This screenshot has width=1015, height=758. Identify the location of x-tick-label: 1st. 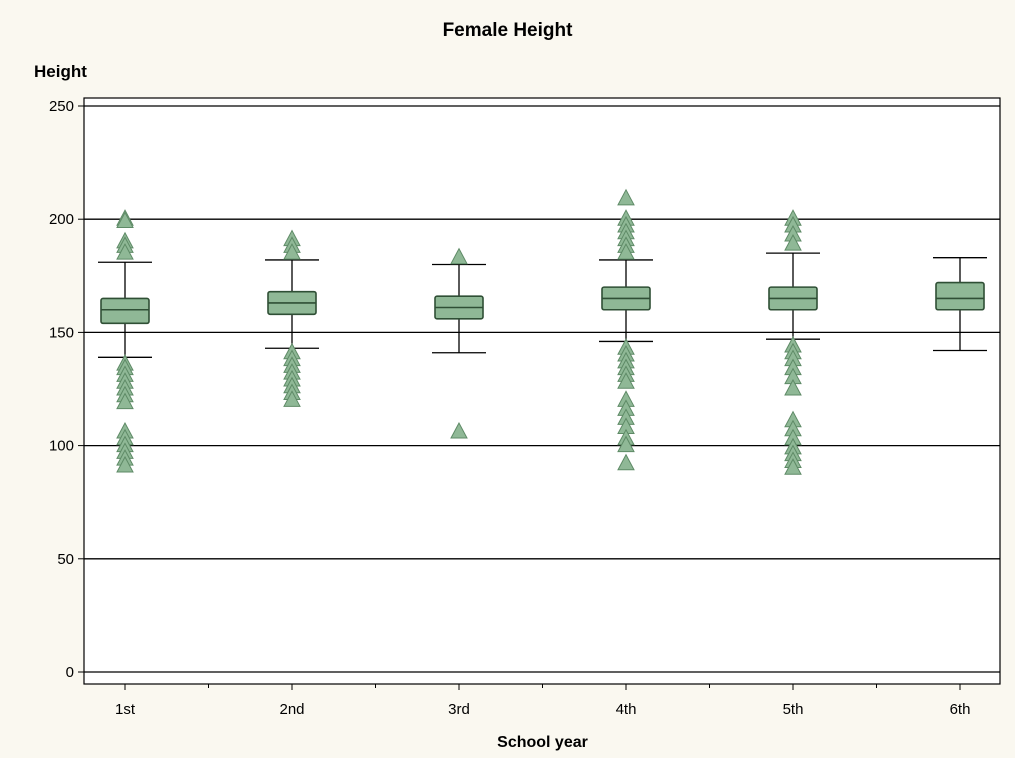
(125, 709).